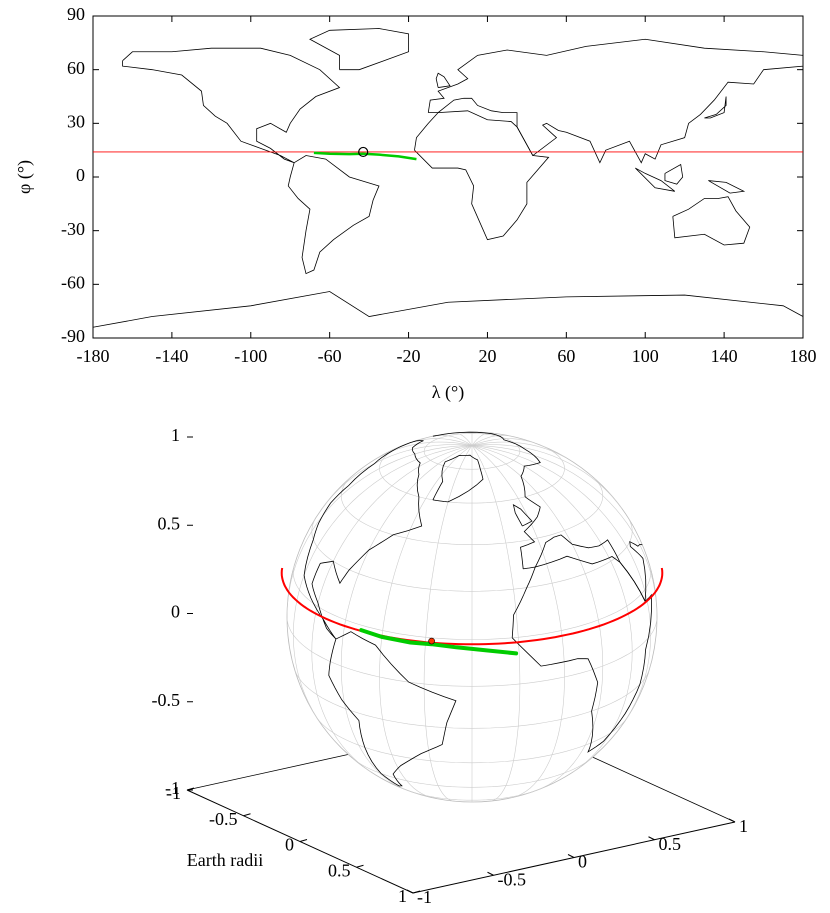 Image resolution: width=830 pixels, height=913 pixels. What do you see at coordinates (76, 121) in the screenshot?
I see `y-tick-label: 30` at bounding box center [76, 121].